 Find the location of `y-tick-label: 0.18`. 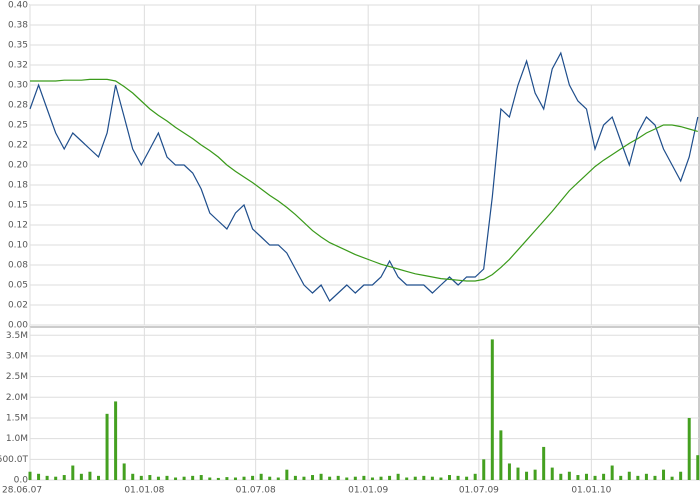

y-tick-label: 0.18 is located at coordinates (18, 186).